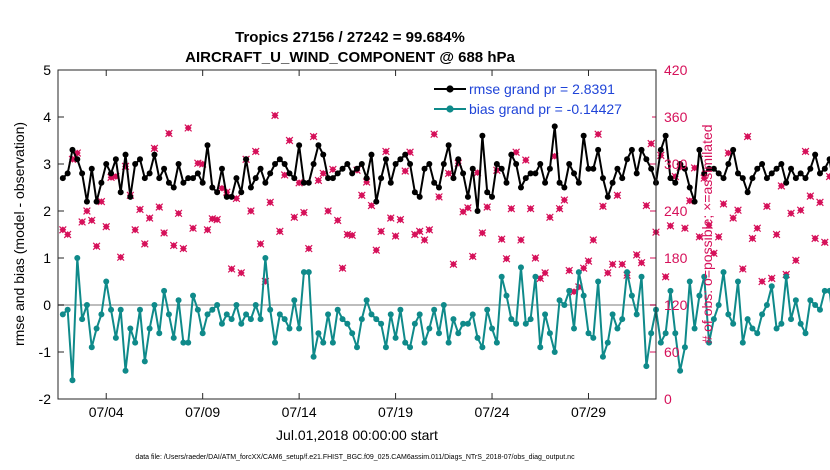 The image size is (830, 470). Describe the element at coordinates (45, 399) in the screenshot. I see `y-tick-label: -2` at that location.